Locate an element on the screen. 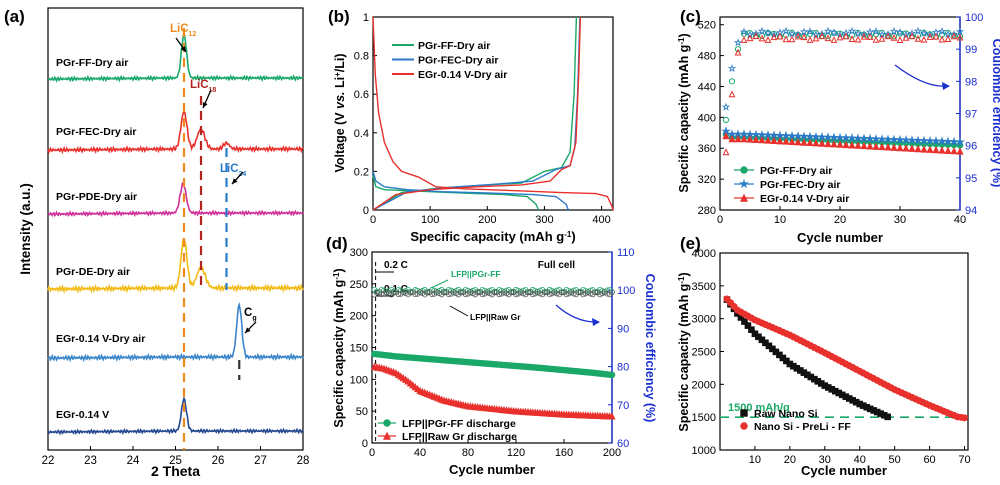  series-label: EGr-0.14 V-Dry air is located at coordinates (100, 339).